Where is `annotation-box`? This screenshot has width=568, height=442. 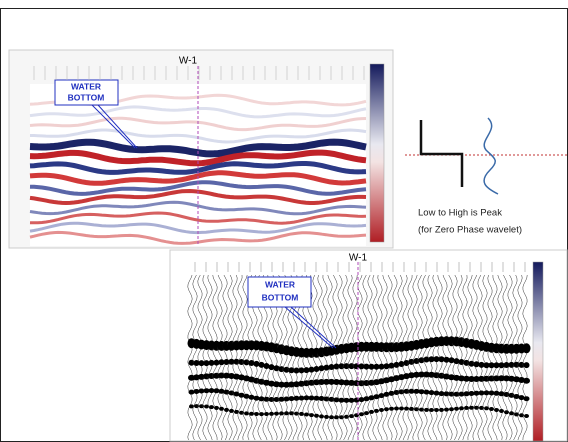
annotation-box is located at coordinates (279, 292).